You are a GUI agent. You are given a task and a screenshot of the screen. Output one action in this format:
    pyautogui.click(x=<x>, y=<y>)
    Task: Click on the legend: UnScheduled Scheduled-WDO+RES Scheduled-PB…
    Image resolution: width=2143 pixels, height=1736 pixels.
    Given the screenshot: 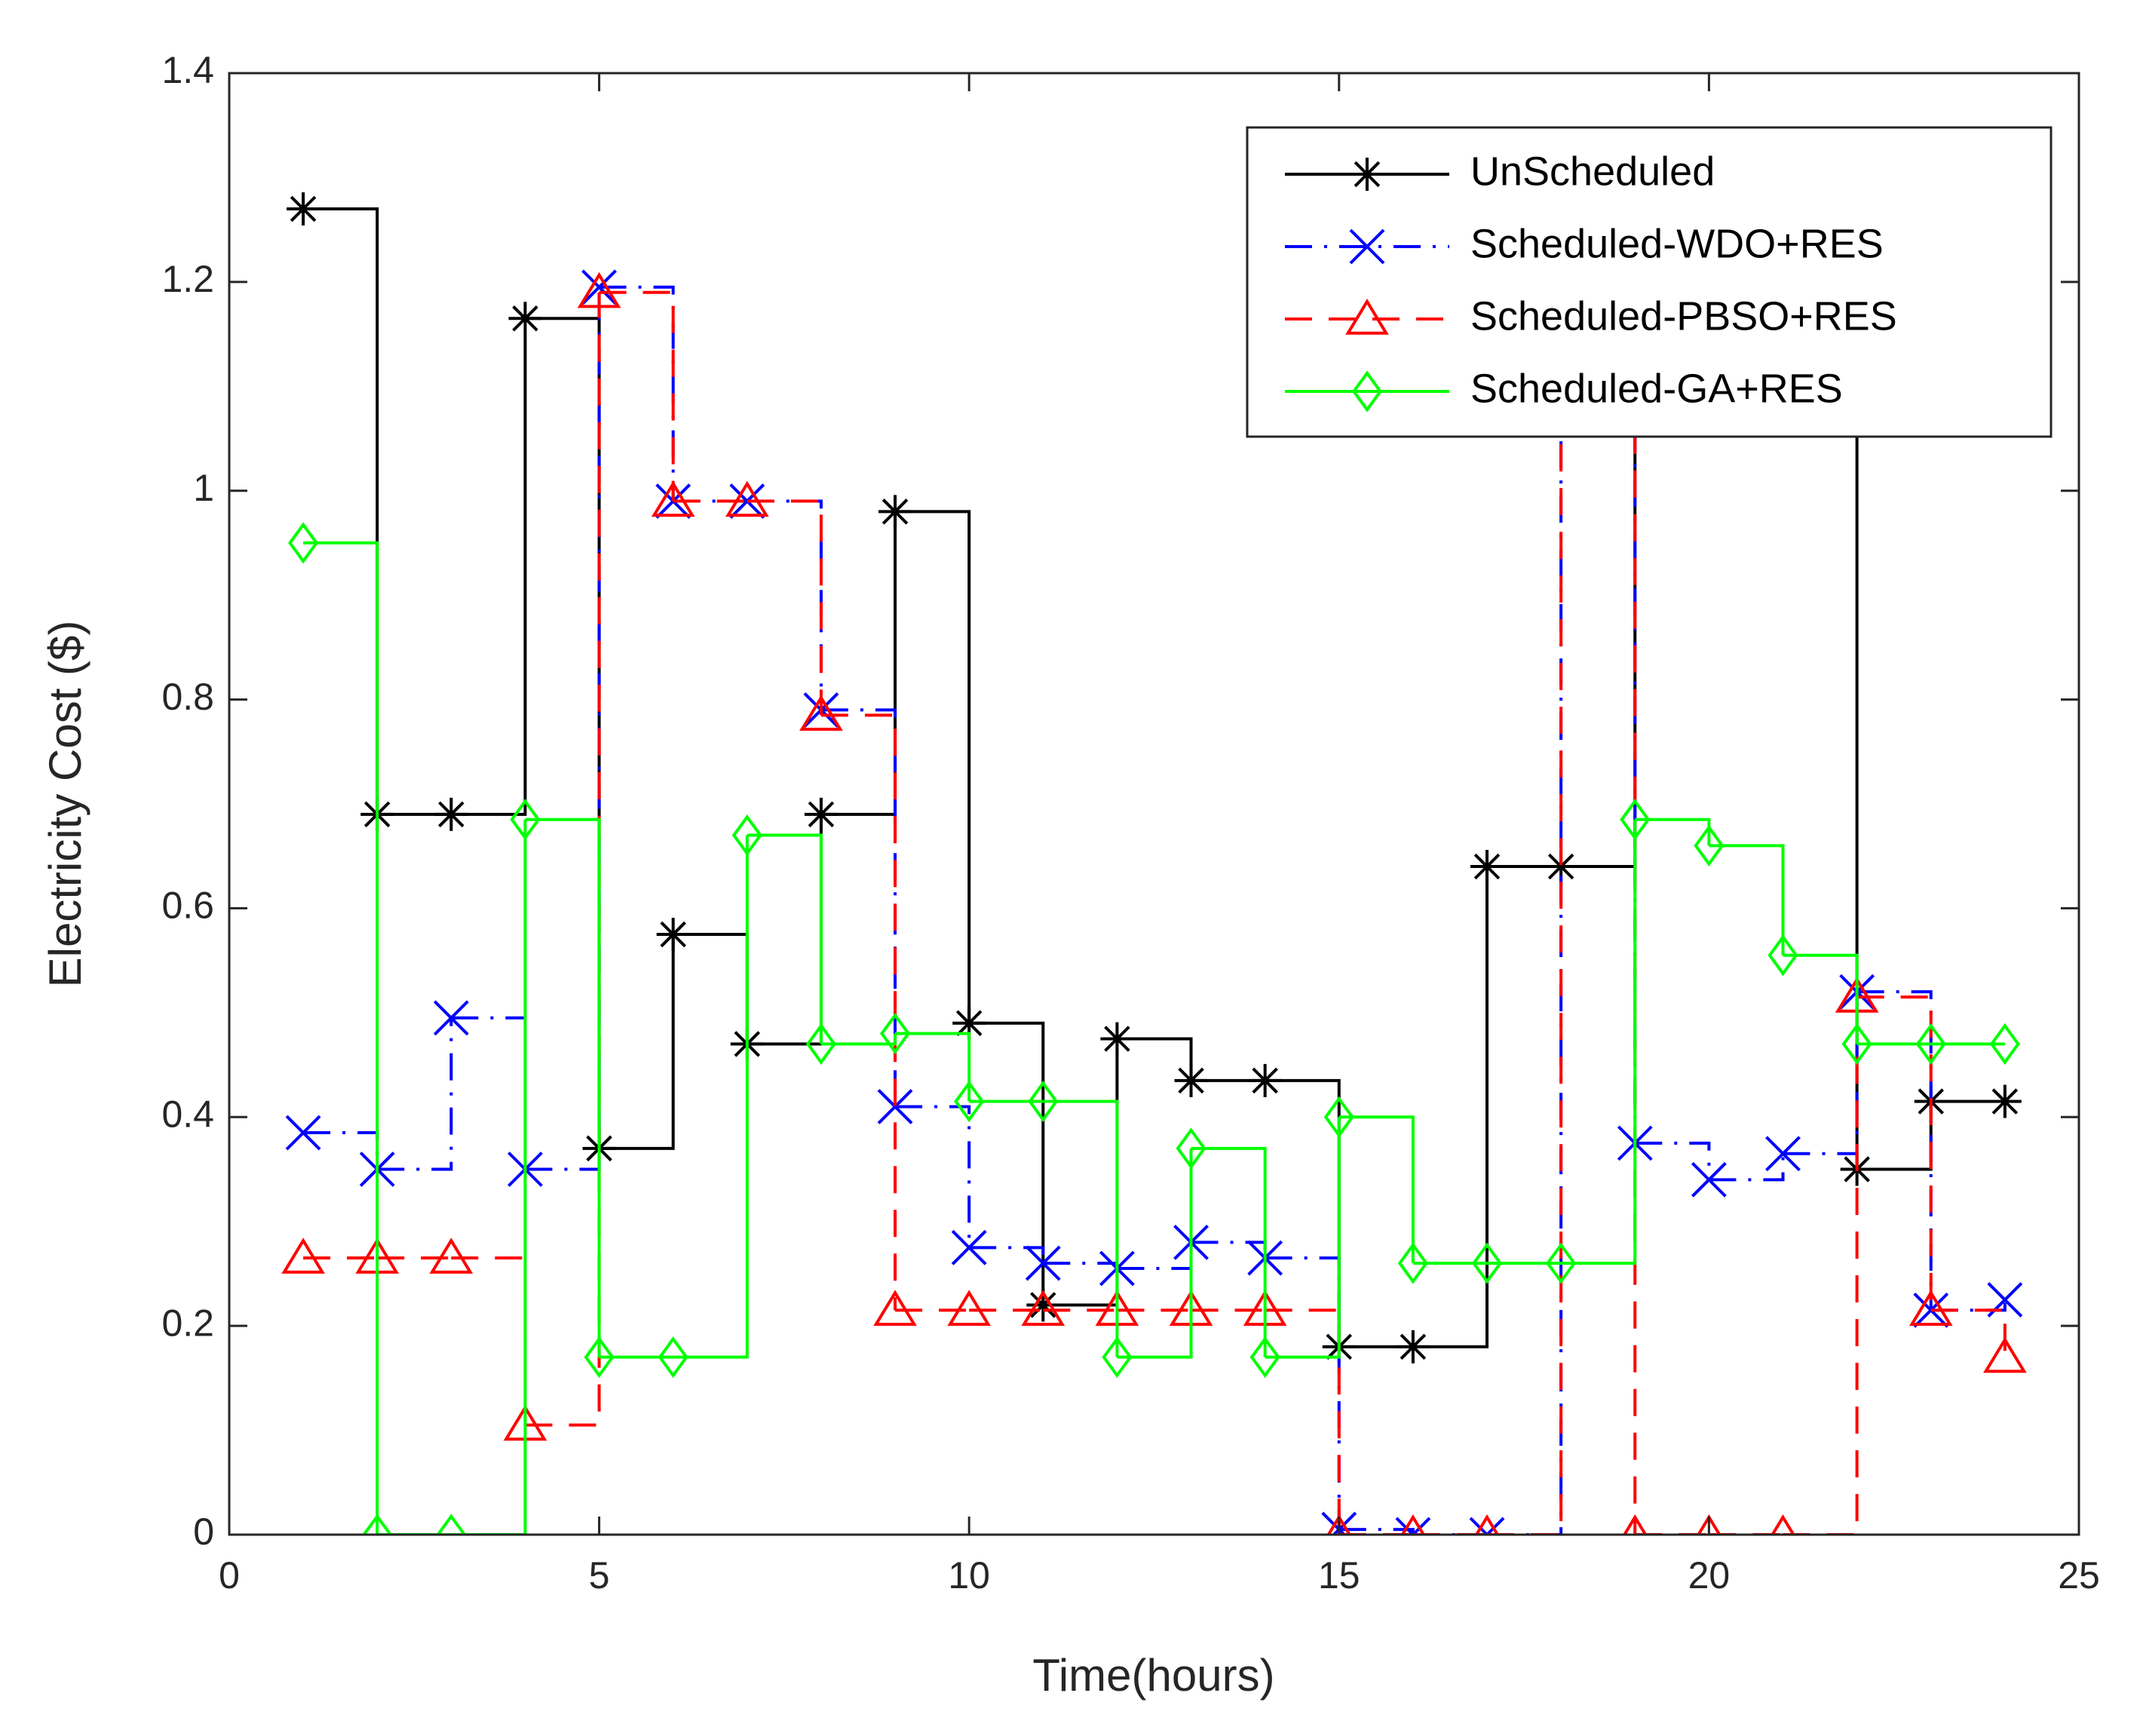 What is the action you would take?
    pyautogui.click(x=1649, y=282)
    